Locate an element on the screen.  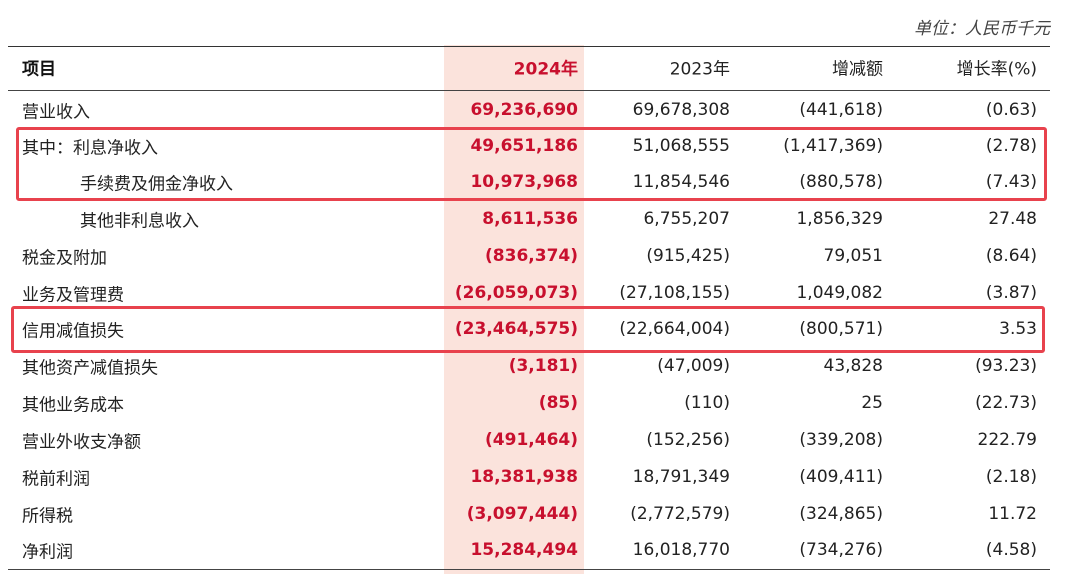
cell-2024: 69,236,690 is located at coordinates (524, 110).